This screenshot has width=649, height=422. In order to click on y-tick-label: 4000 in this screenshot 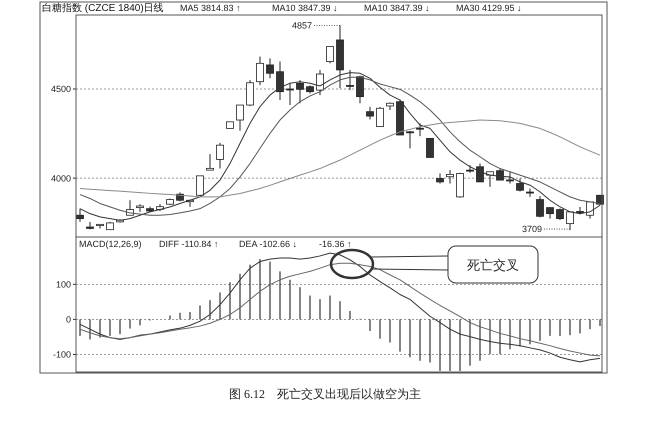, I will do `click(60, 178)`.